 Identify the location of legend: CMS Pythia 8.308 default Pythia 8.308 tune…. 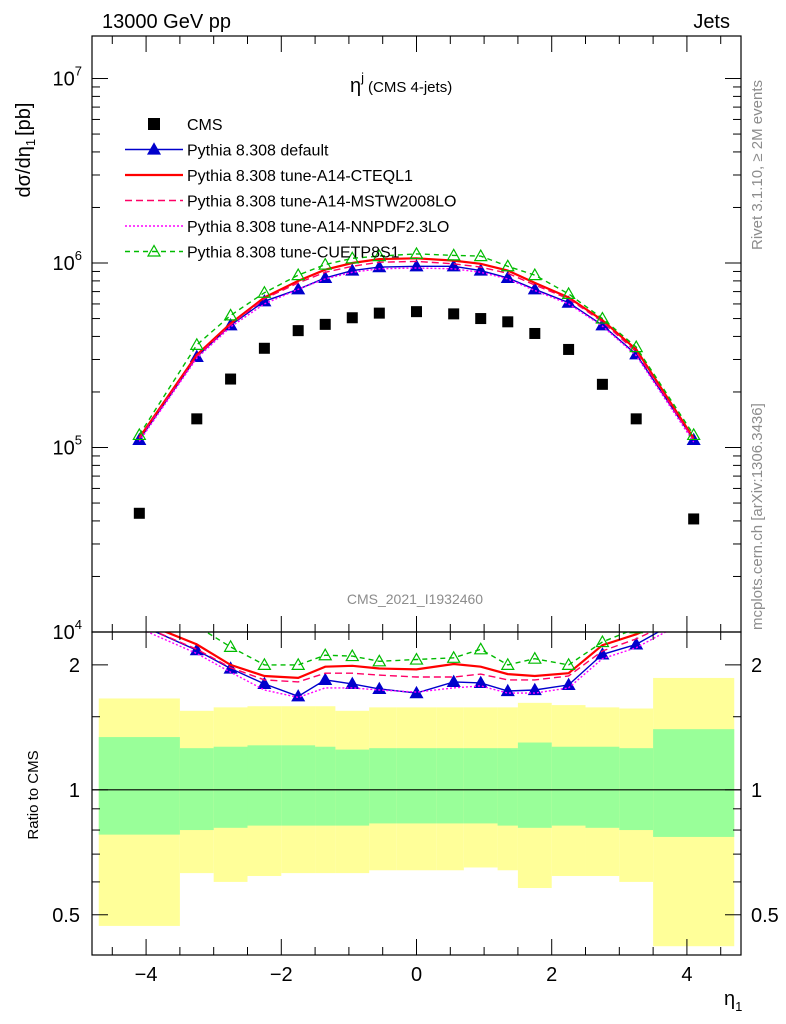
(290, 189).